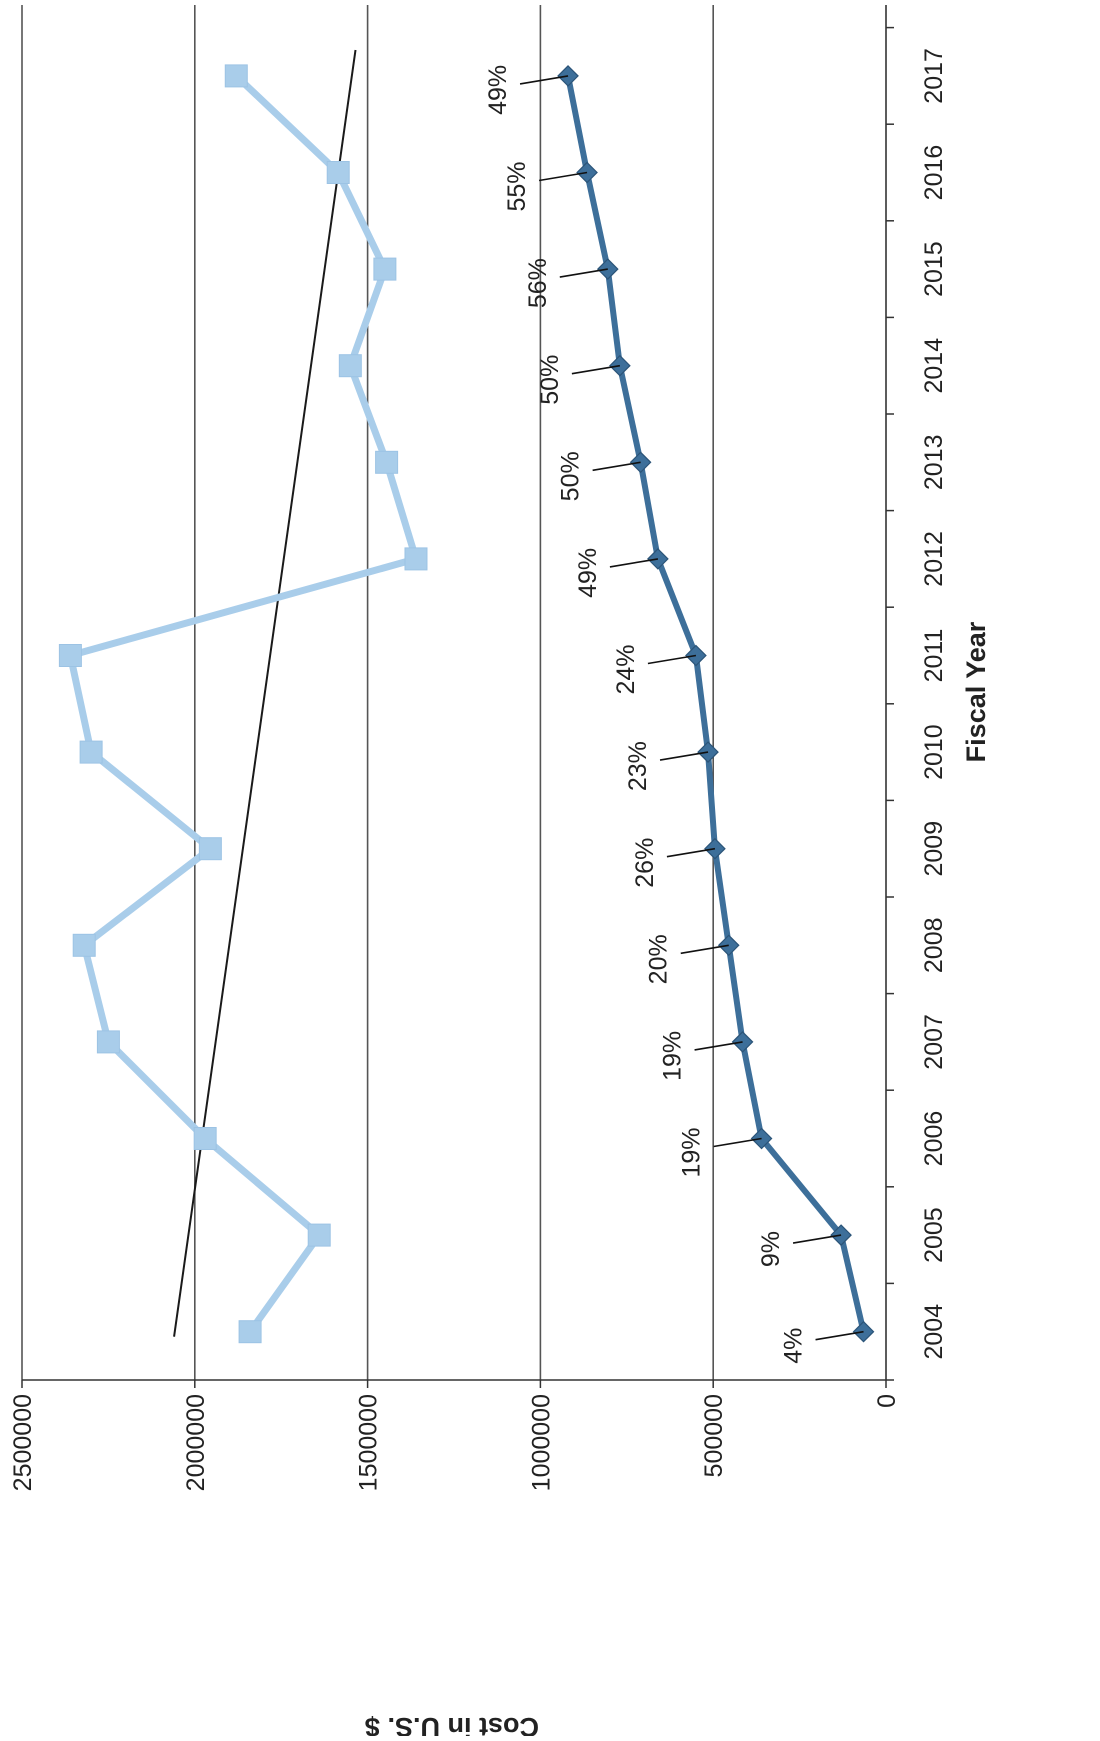  What do you see at coordinates (517, 186) in the screenshot?
I see `data-label: 55%` at bounding box center [517, 186].